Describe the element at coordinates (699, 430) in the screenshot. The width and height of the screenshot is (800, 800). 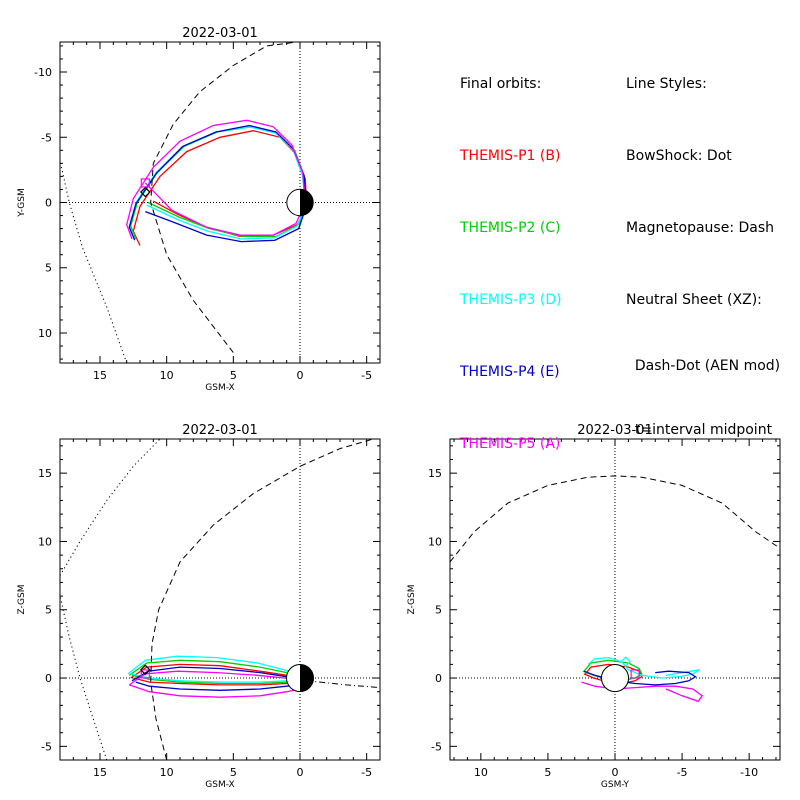
I see `linestyle-neutral-sheet-time: t=interval midpoint` at that location.